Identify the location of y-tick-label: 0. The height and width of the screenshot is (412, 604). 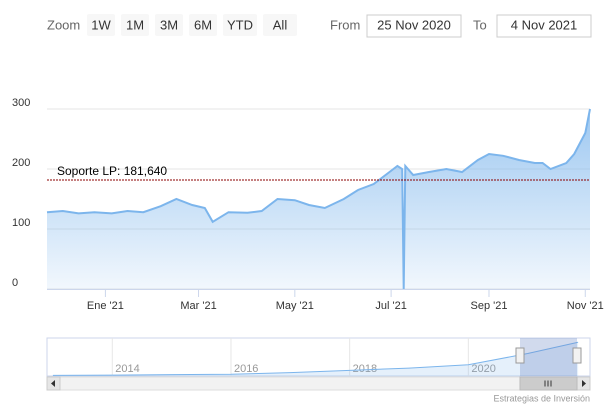
(15, 283).